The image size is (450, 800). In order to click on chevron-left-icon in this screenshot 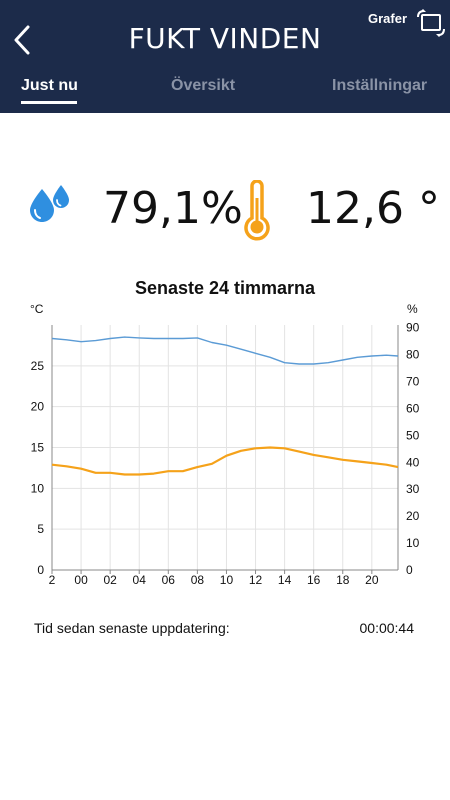, I will do `click(22, 40)`.